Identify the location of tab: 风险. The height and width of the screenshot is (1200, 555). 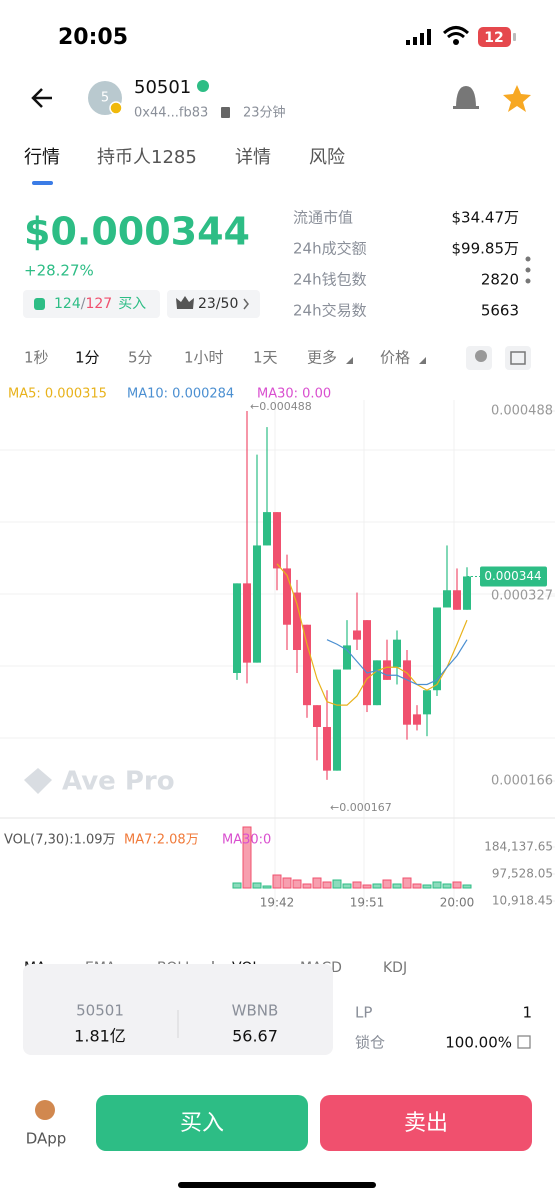
(327, 157).